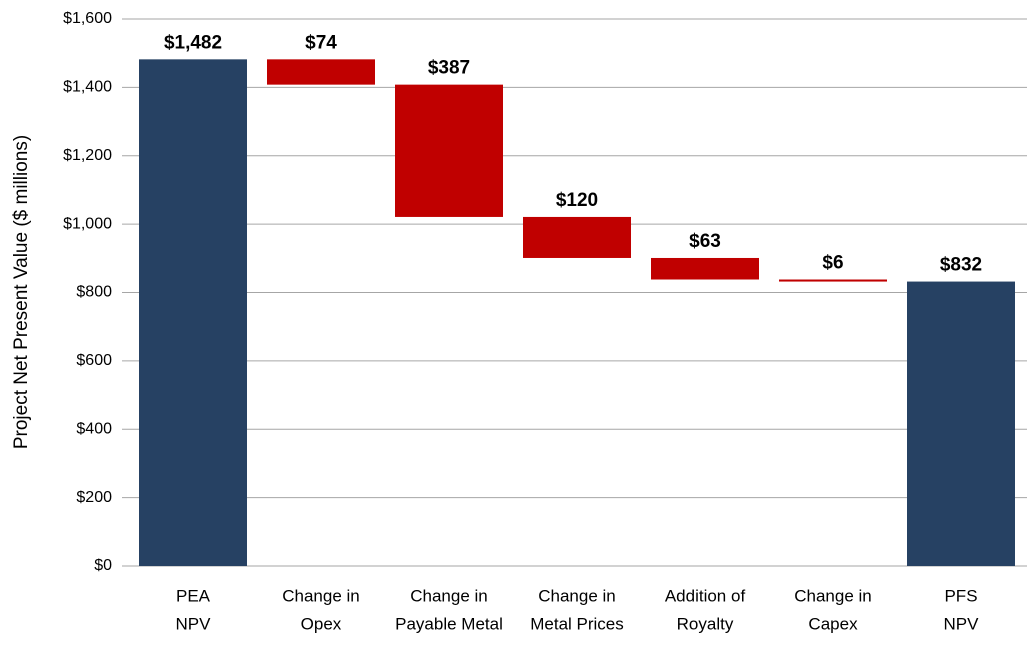 The width and height of the screenshot is (1027, 647). I want to click on y-axis-title: Project Net Present Value ($ millions), so click(21, 292).